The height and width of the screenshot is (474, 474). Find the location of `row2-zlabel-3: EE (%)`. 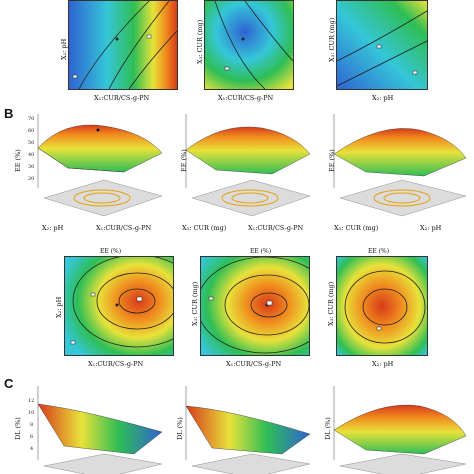

row2-zlabel-3: EE (%) is located at coordinates (332, 160).